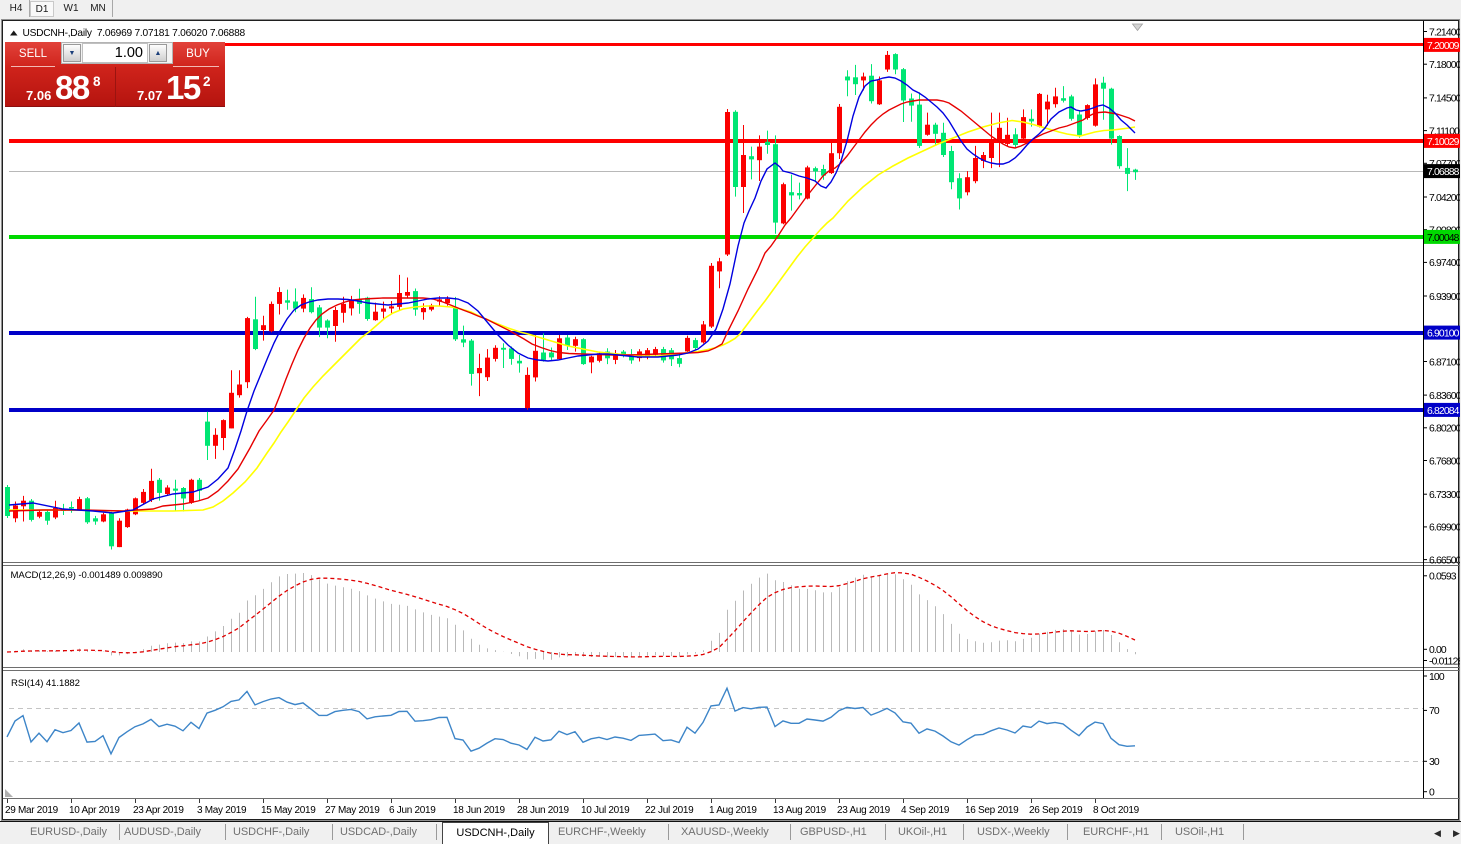 The image size is (1461, 844). What do you see at coordinates (1444, 297) in the screenshot?
I see `svg-text: 6.93900` at bounding box center [1444, 297].